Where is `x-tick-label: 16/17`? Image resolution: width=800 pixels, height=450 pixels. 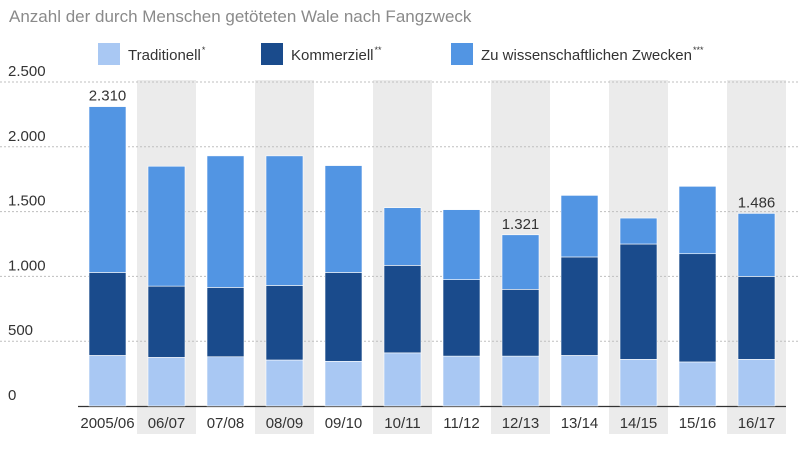 x-tick-label: 16/17 is located at coordinates (757, 423).